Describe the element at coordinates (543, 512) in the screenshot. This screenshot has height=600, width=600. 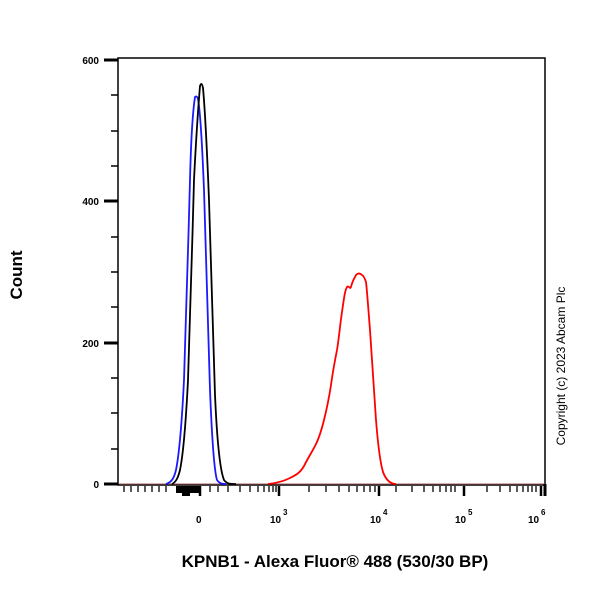
I see `x-tick-1e6-exp: 6` at that location.